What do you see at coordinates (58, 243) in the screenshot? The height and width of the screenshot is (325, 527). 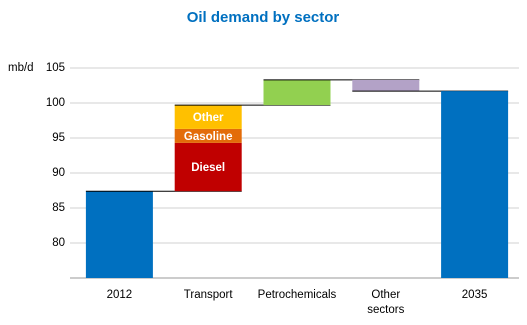 I see `y-tick-label: 80` at bounding box center [58, 243].